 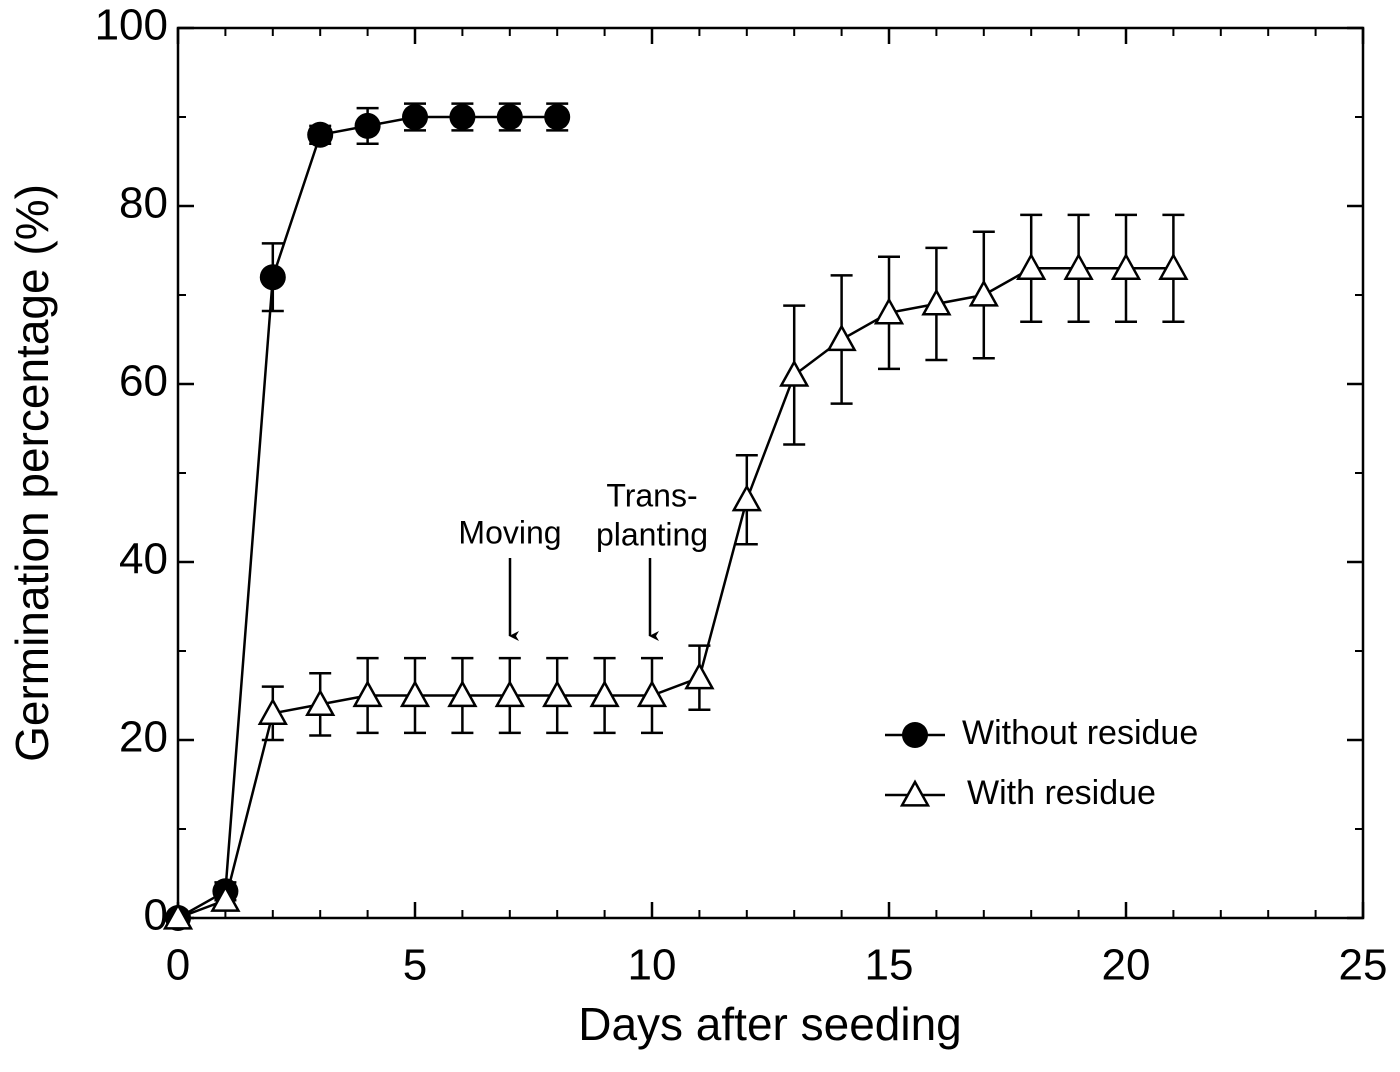 I want to click on y-tick-label: 20, so click(x=143, y=737).